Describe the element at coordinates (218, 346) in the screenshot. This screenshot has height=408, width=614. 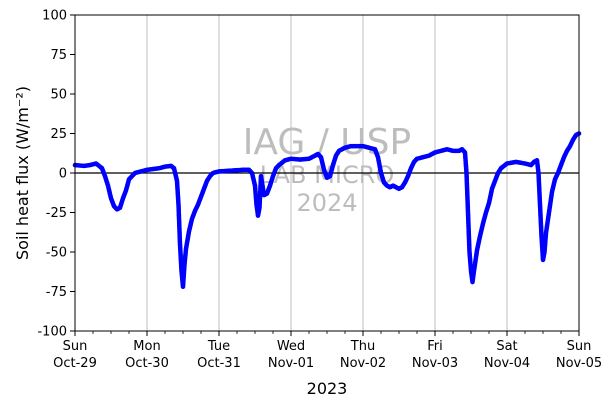
I see `x-tick-label-day: Tue` at that location.